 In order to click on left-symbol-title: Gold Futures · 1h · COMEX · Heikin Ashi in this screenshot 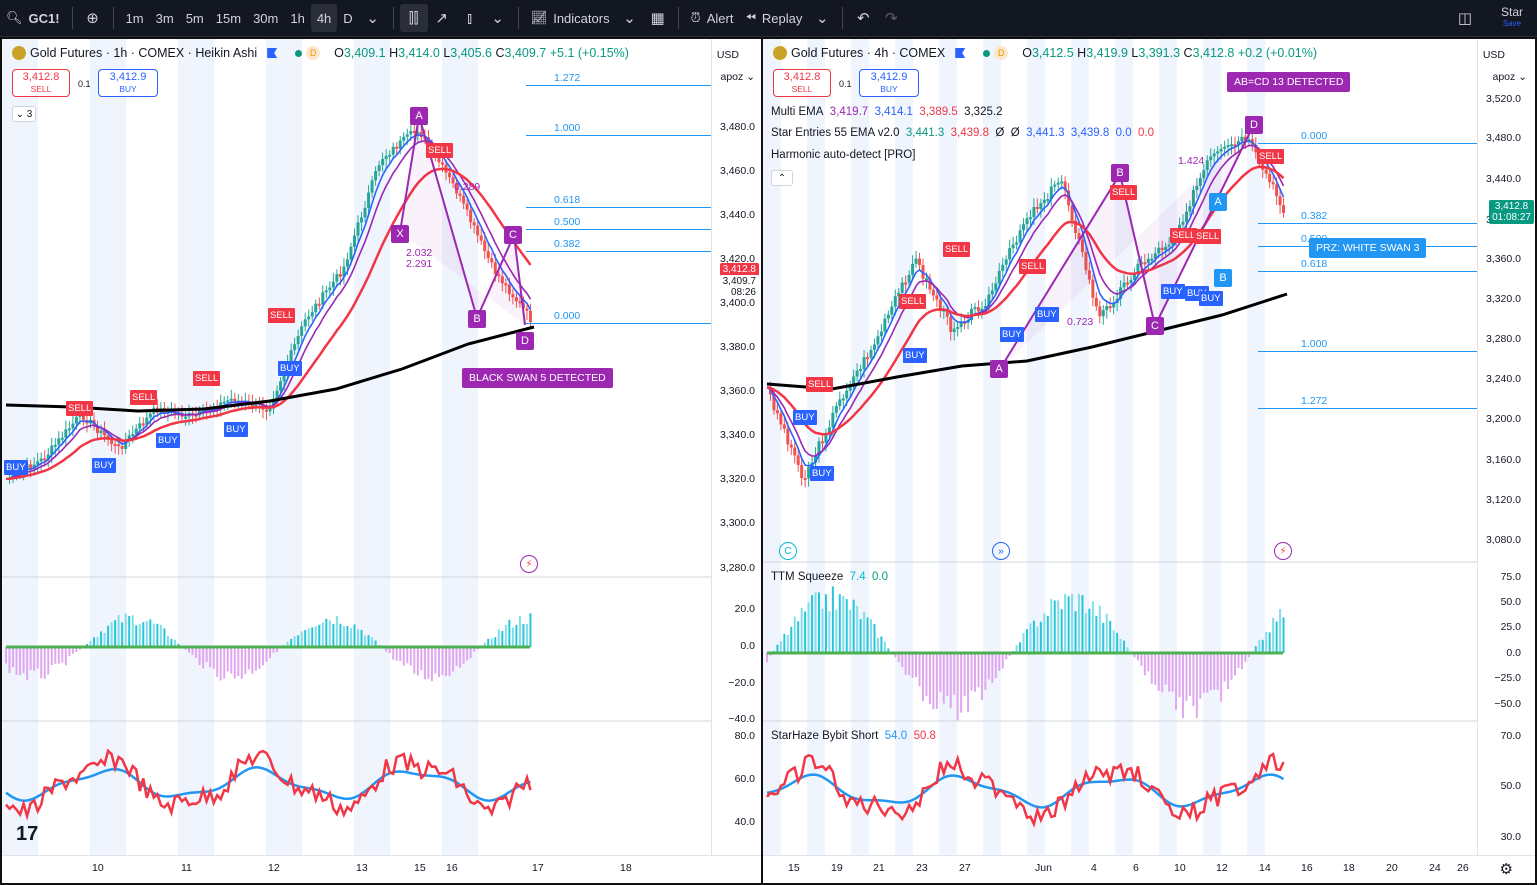, I will do `click(144, 53)`.